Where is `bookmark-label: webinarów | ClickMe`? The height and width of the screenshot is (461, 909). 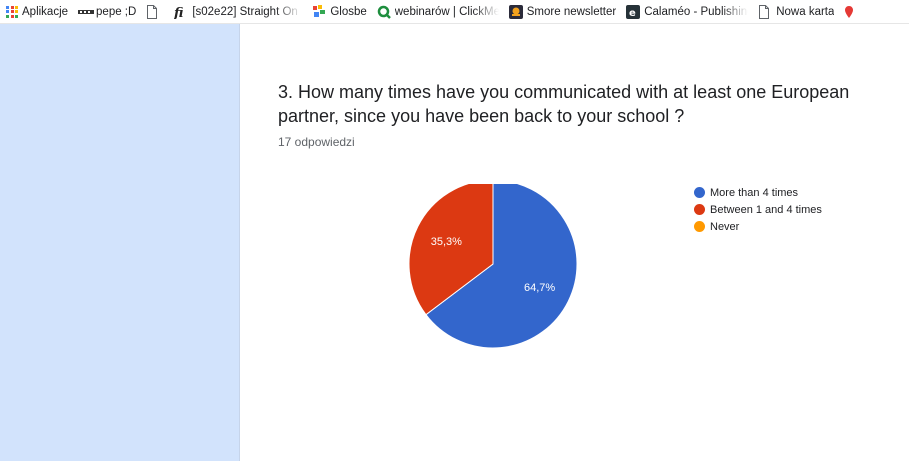
bookmark-label: webinarów | ClickMe is located at coordinates (446, 11).